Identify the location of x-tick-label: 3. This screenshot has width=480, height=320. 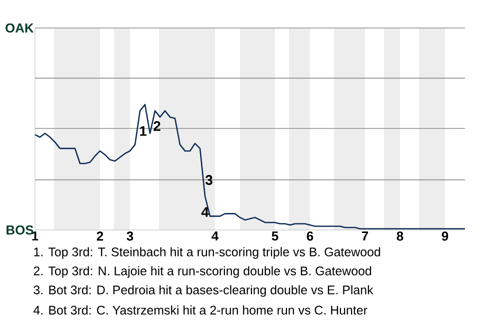
(130, 236).